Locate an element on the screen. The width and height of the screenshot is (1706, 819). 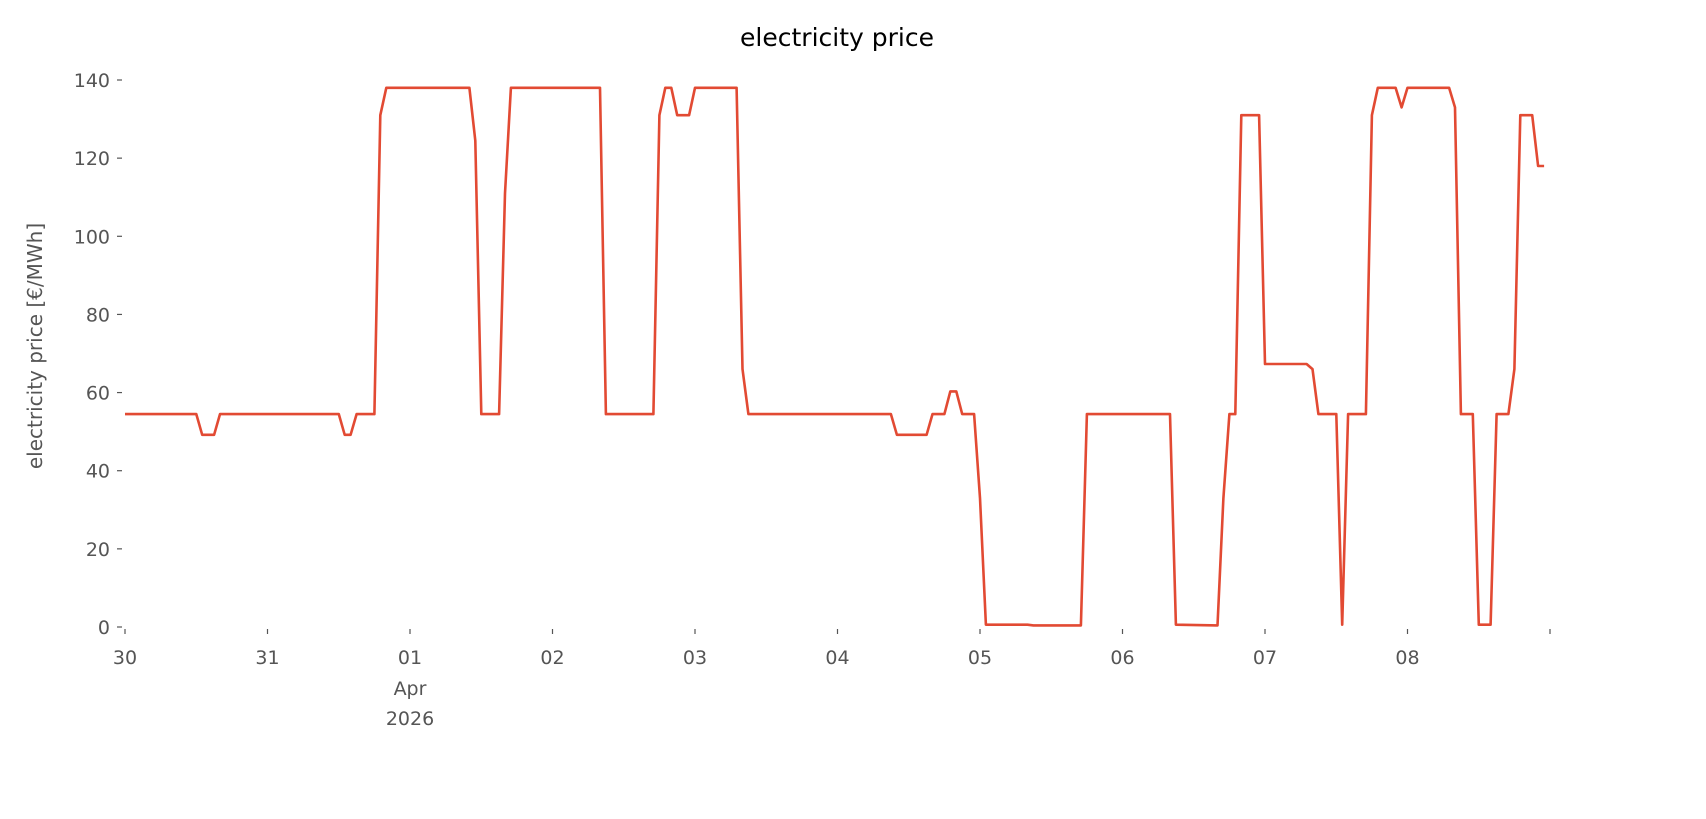
y-tick-label: 60 is located at coordinates (98, 394).